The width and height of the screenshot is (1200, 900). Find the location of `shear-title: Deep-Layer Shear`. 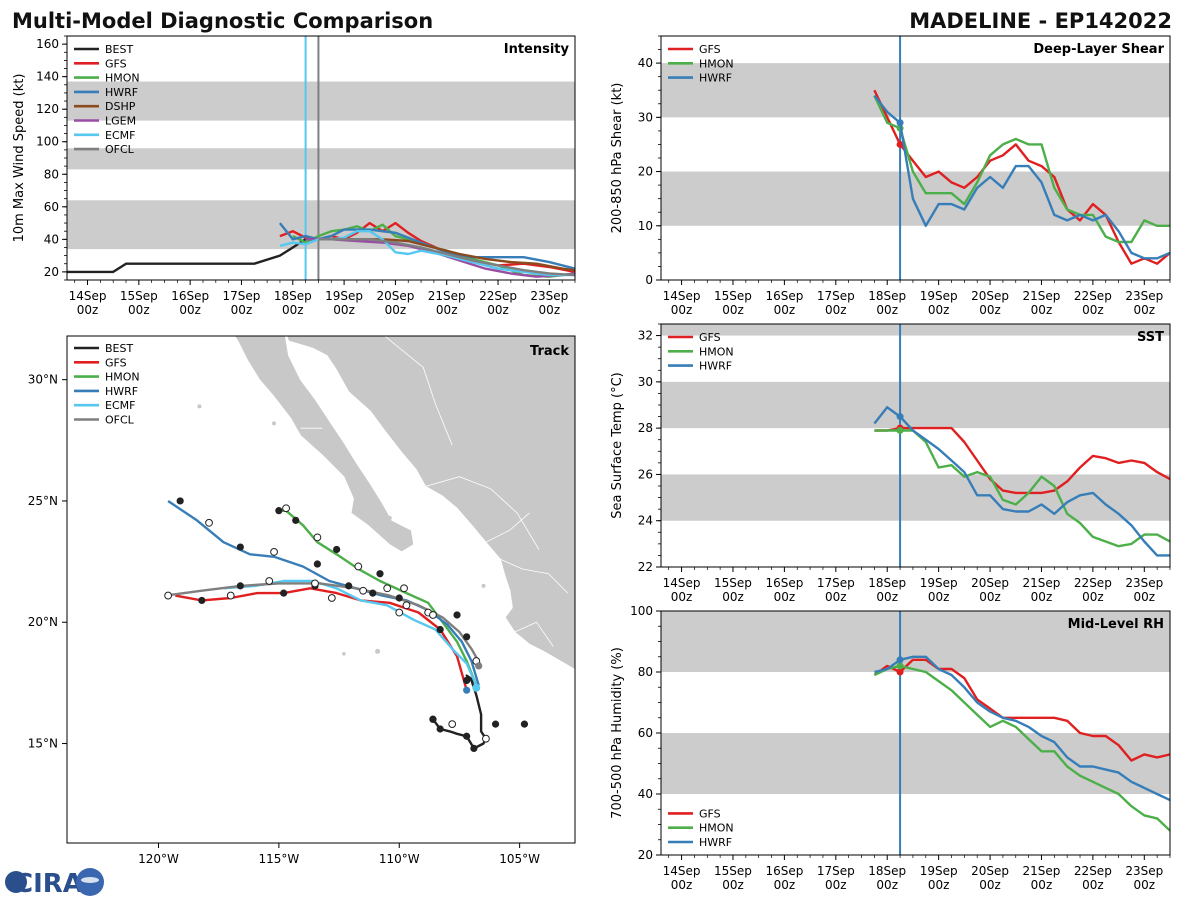

shear-title: Deep-Layer Shear is located at coordinates (1098, 49).